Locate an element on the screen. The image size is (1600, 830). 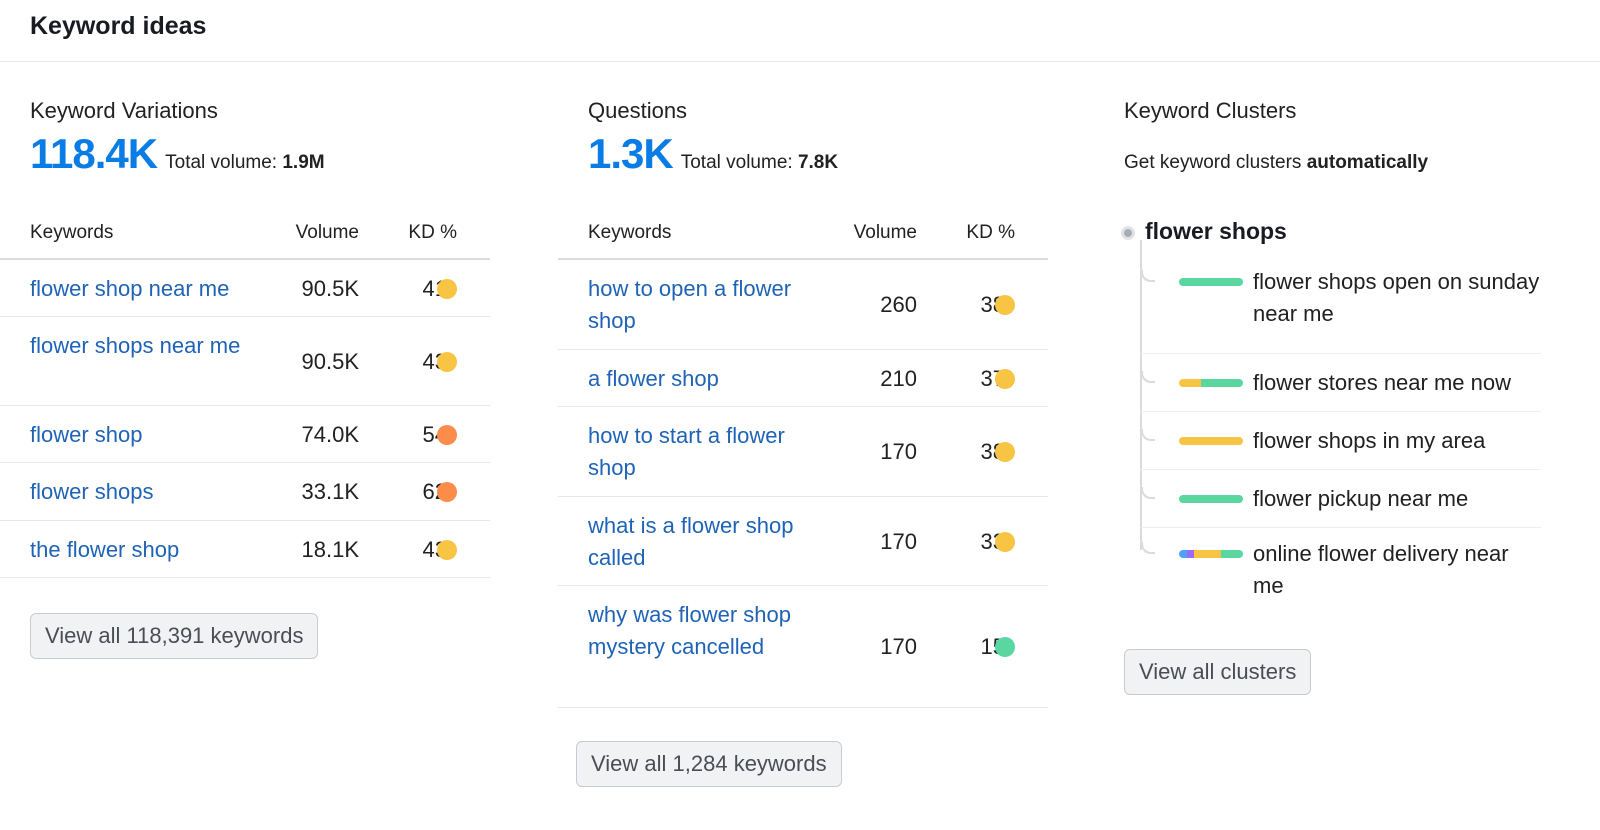
cluster-item: online flower delivery near me is located at coordinates (1341, 573).